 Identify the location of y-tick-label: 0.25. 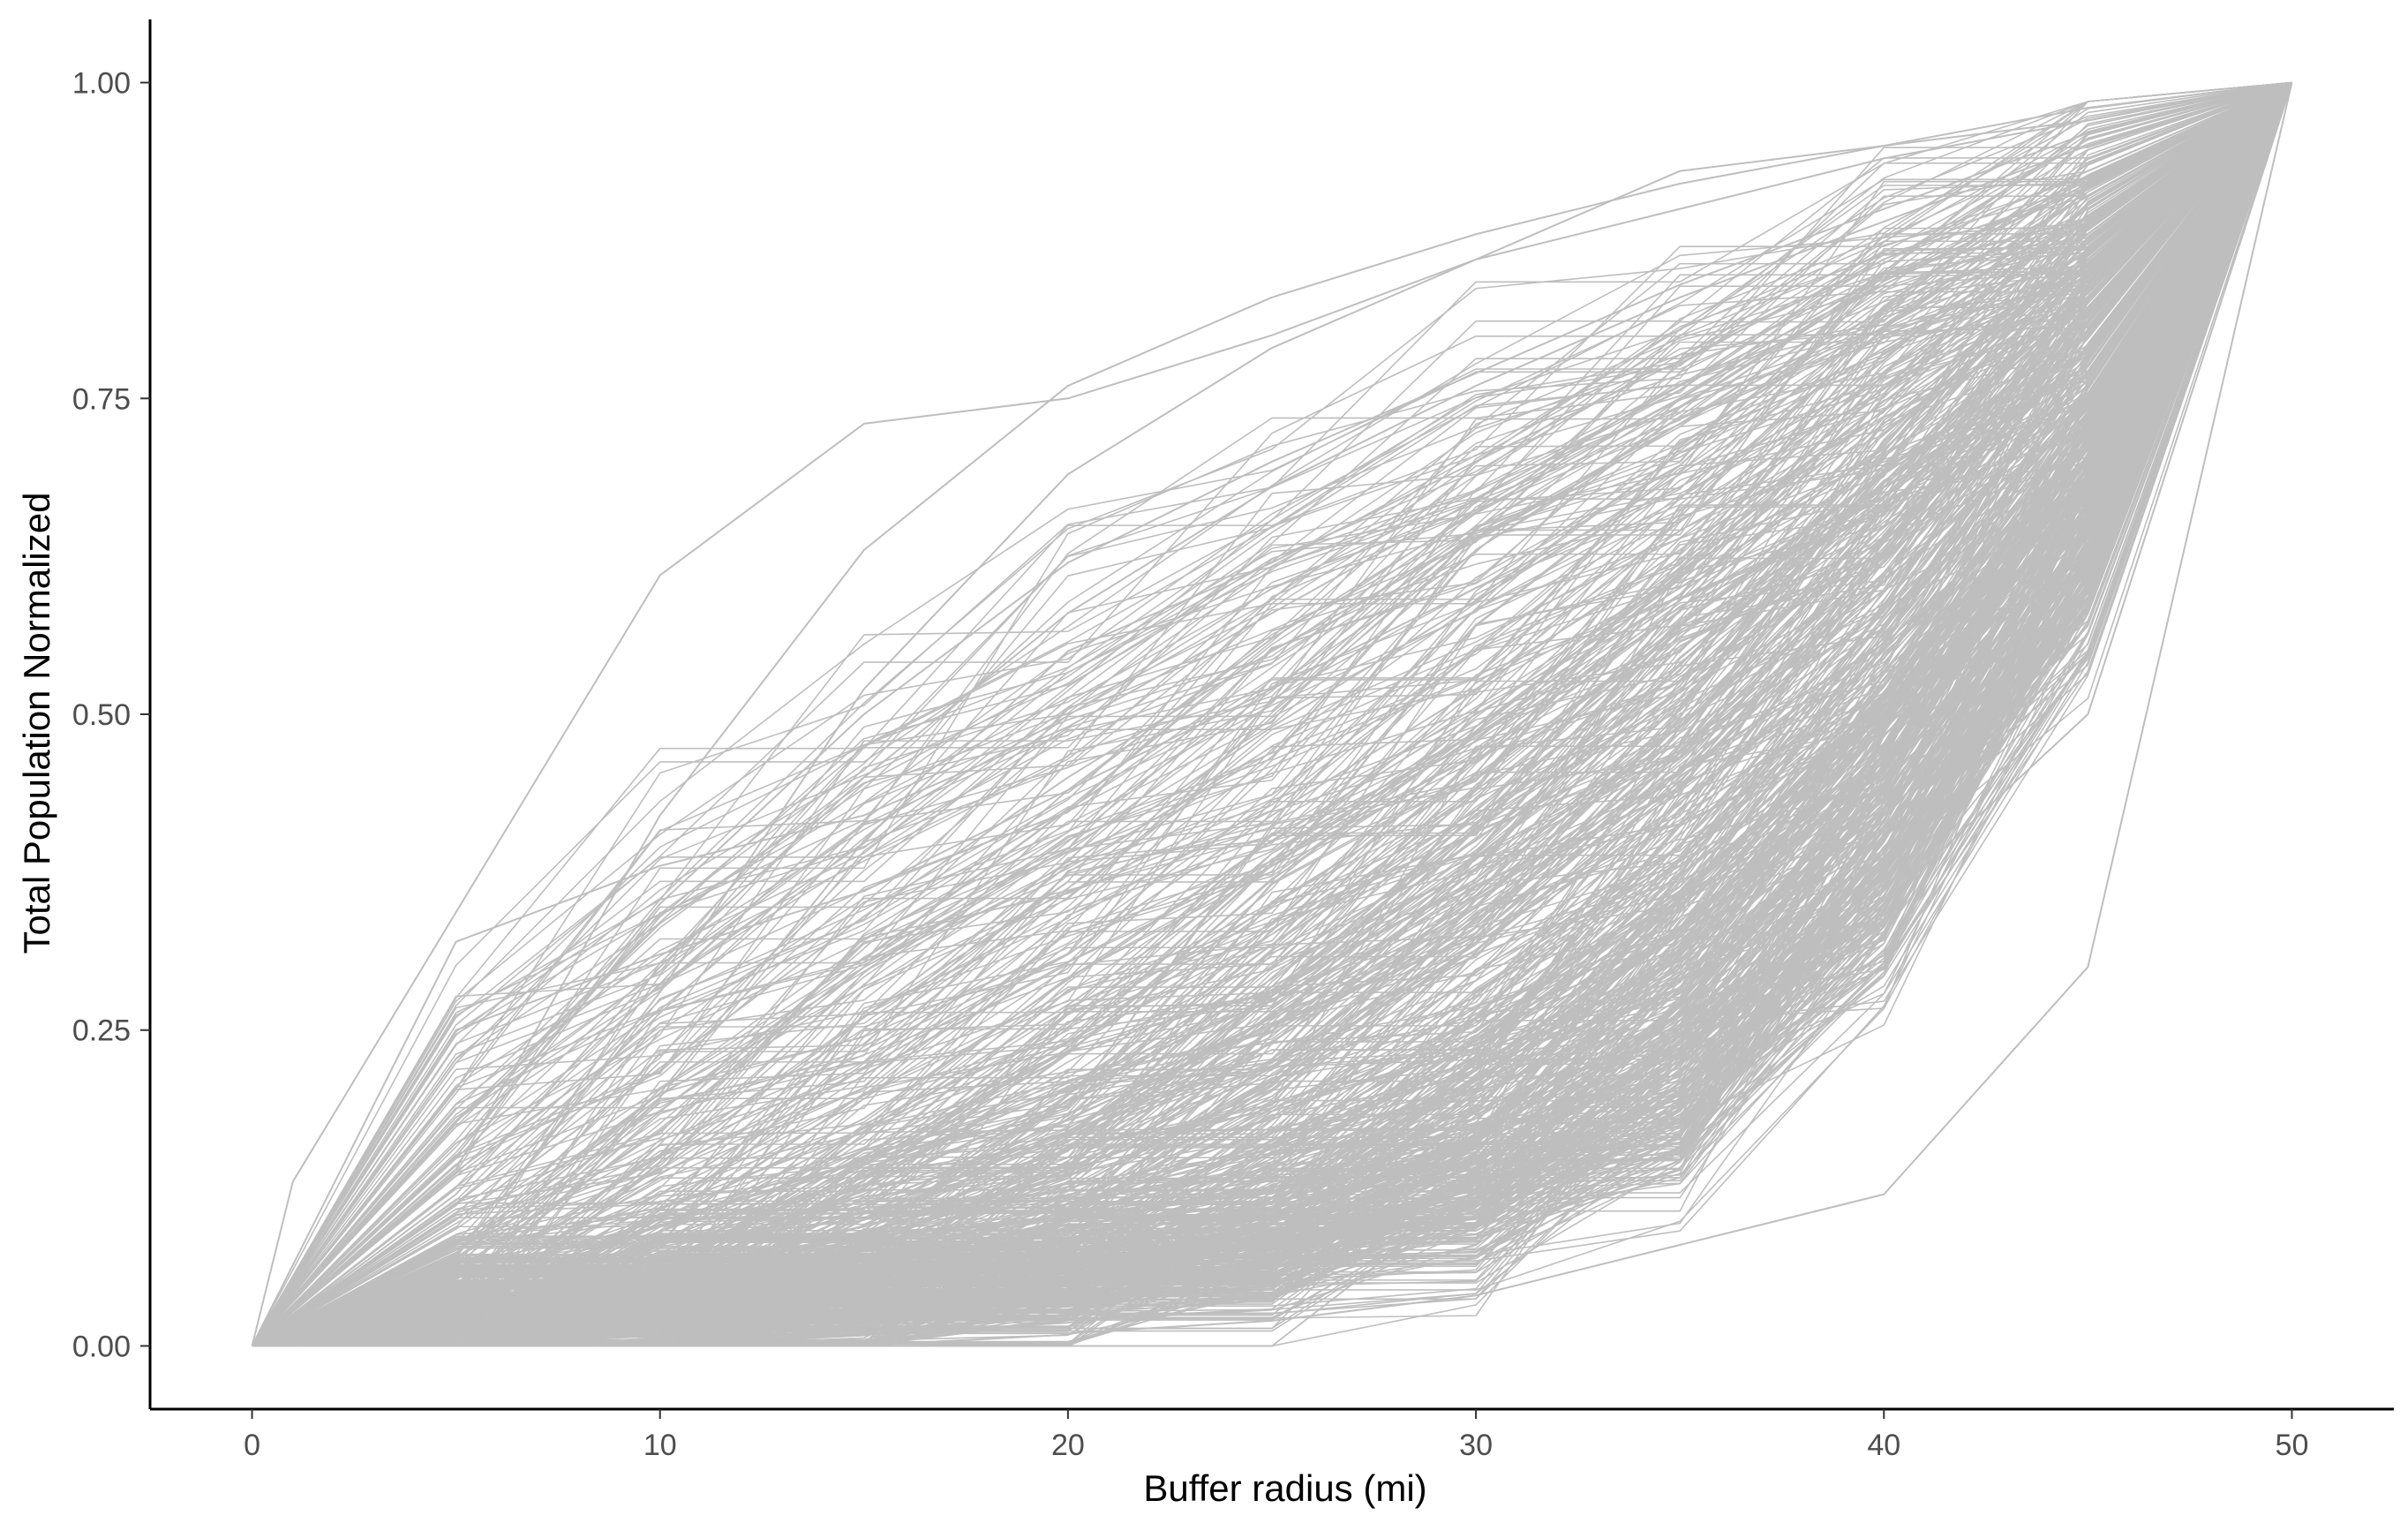
(101, 1031).